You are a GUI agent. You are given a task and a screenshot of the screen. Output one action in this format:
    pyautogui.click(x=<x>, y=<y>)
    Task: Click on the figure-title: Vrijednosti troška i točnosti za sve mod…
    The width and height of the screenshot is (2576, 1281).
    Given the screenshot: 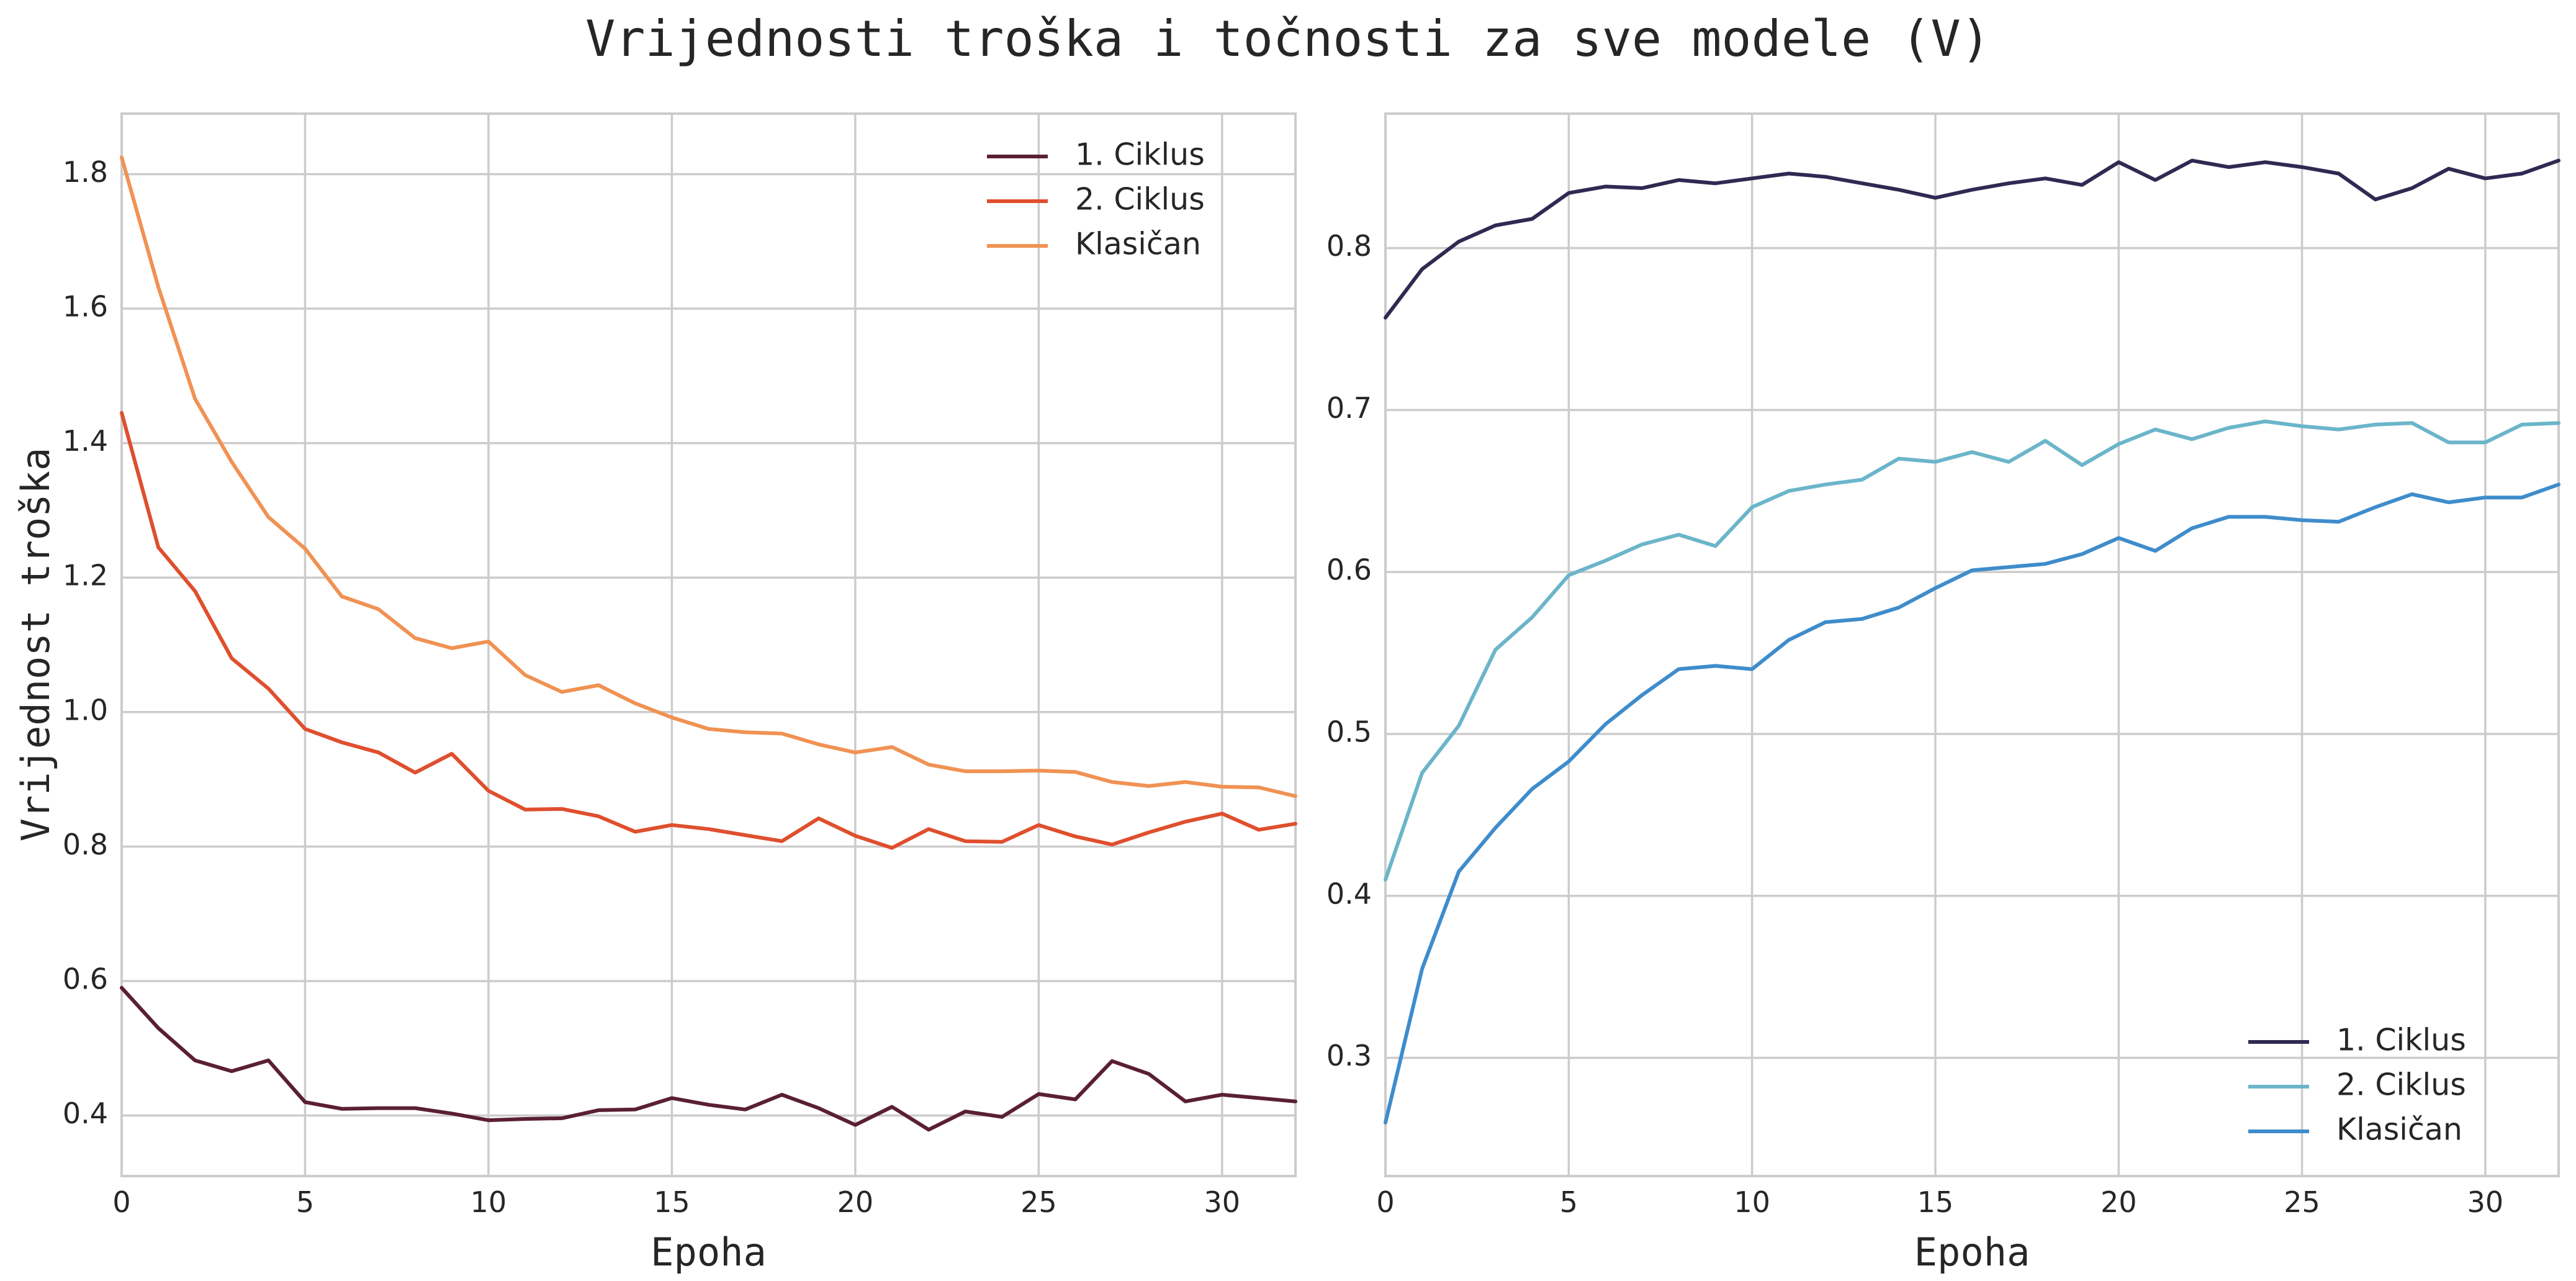 What is the action you would take?
    pyautogui.click(x=1288, y=39)
    